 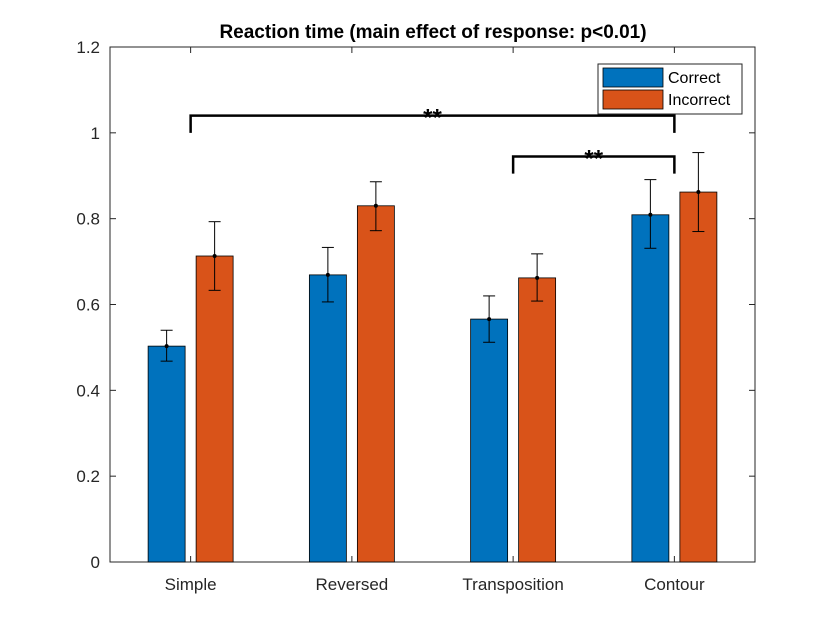 I want to click on legend-label-correct: Correct, so click(x=694, y=78).